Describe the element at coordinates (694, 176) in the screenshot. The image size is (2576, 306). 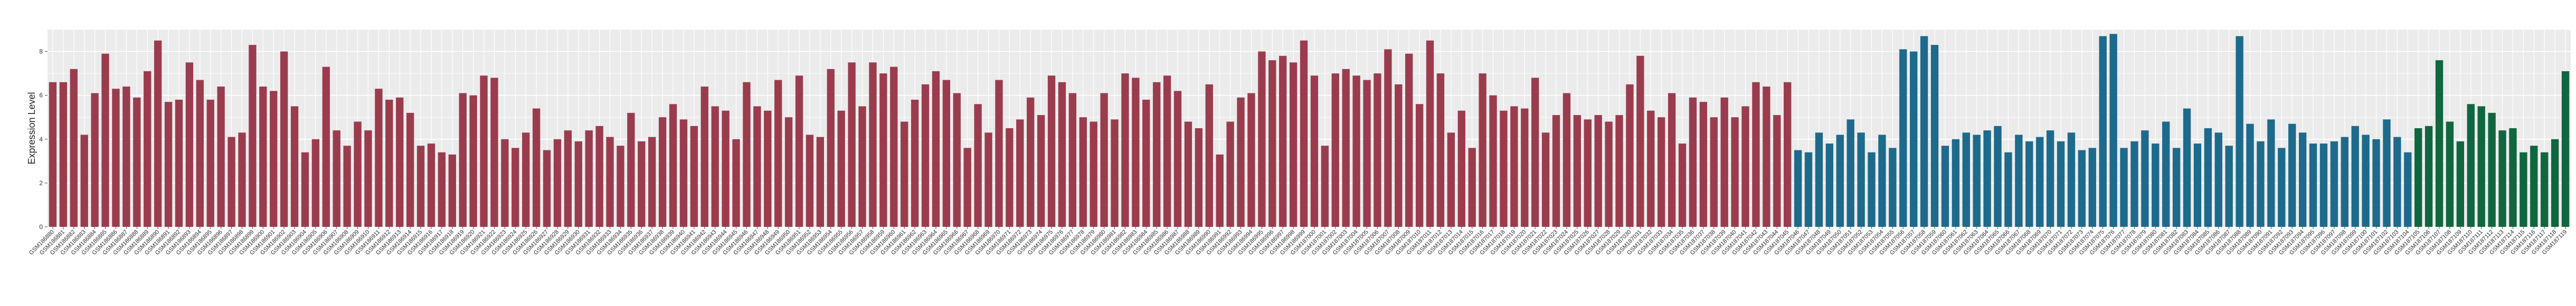
I see `bar-GSM186941` at that location.